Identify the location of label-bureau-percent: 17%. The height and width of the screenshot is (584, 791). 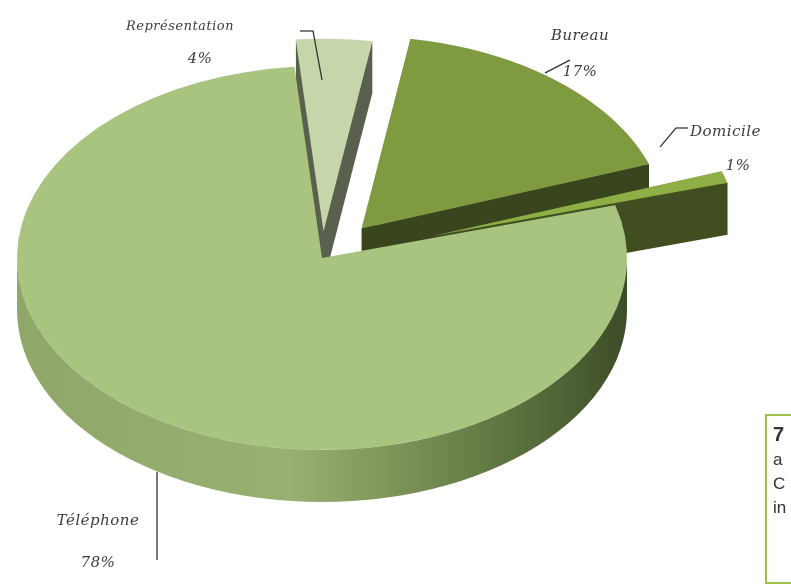
(580, 71).